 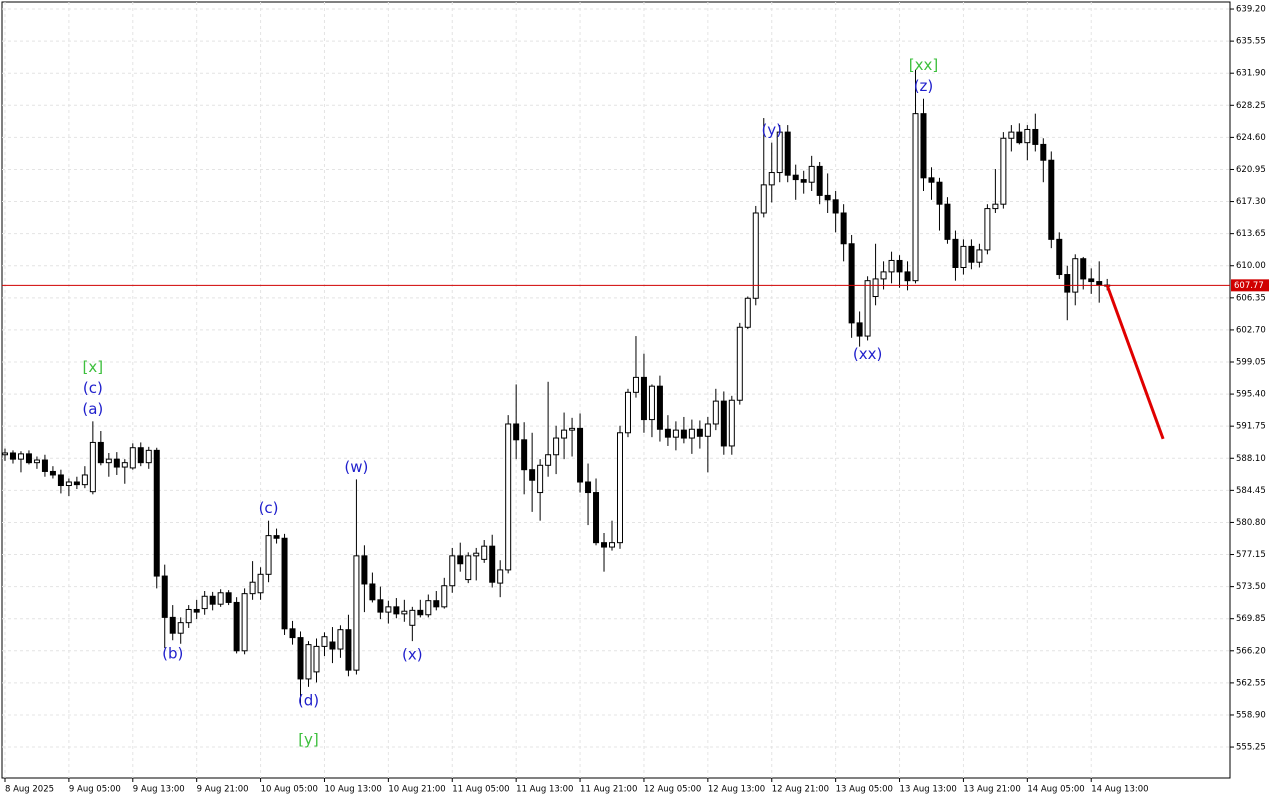 I want to click on x-tick-label: 14 Aug 05:00, so click(x=1055, y=790).